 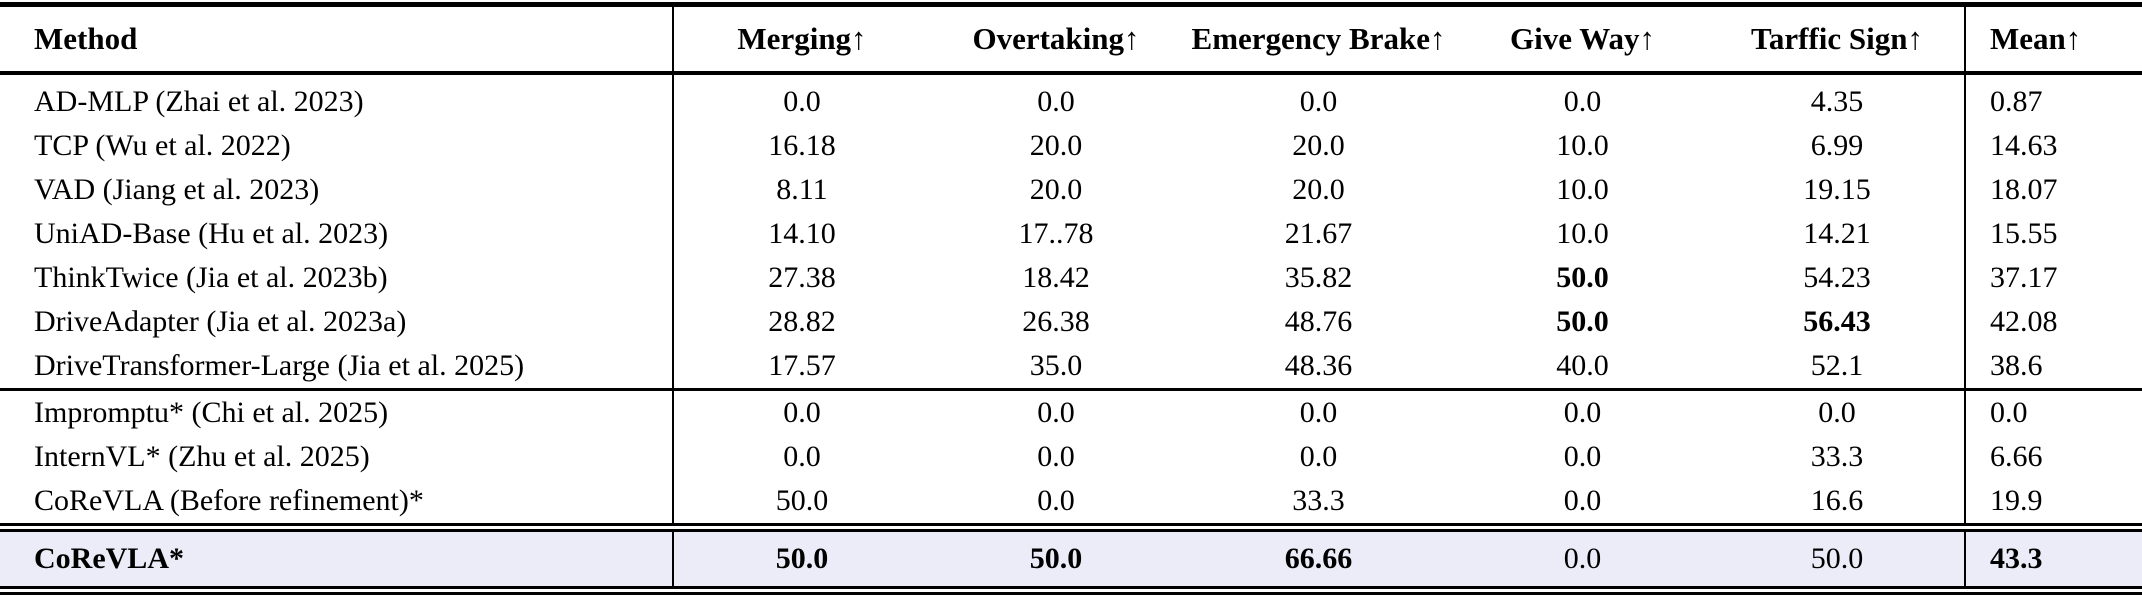 I want to click on value-cell: 26.38, so click(x=1056, y=321).